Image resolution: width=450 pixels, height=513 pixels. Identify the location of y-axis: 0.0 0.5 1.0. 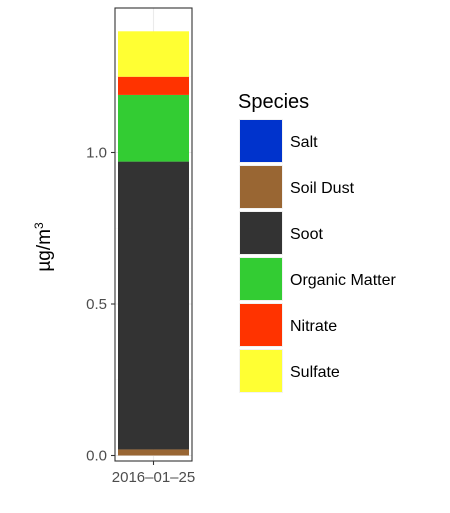
(100, 305).